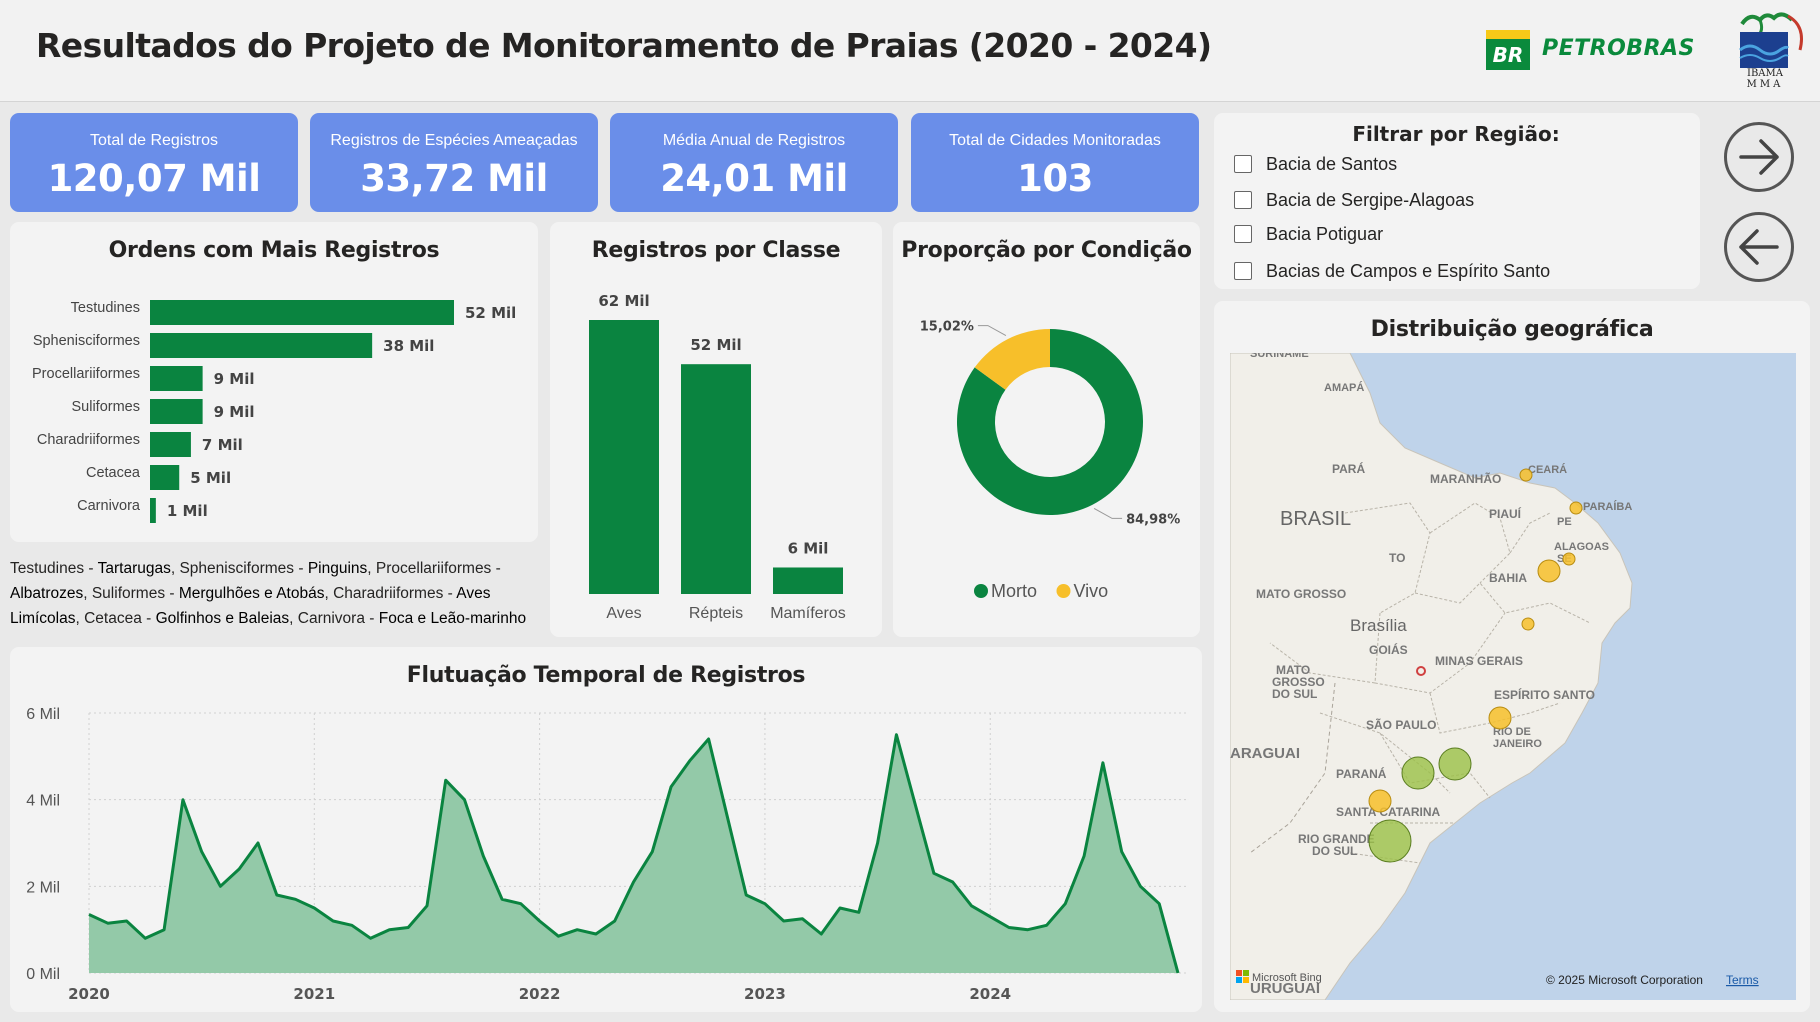 The width and height of the screenshot is (1820, 1022). What do you see at coordinates (334, 618) in the screenshot?
I see `caption-order-name: , Carnivora -` at bounding box center [334, 618].